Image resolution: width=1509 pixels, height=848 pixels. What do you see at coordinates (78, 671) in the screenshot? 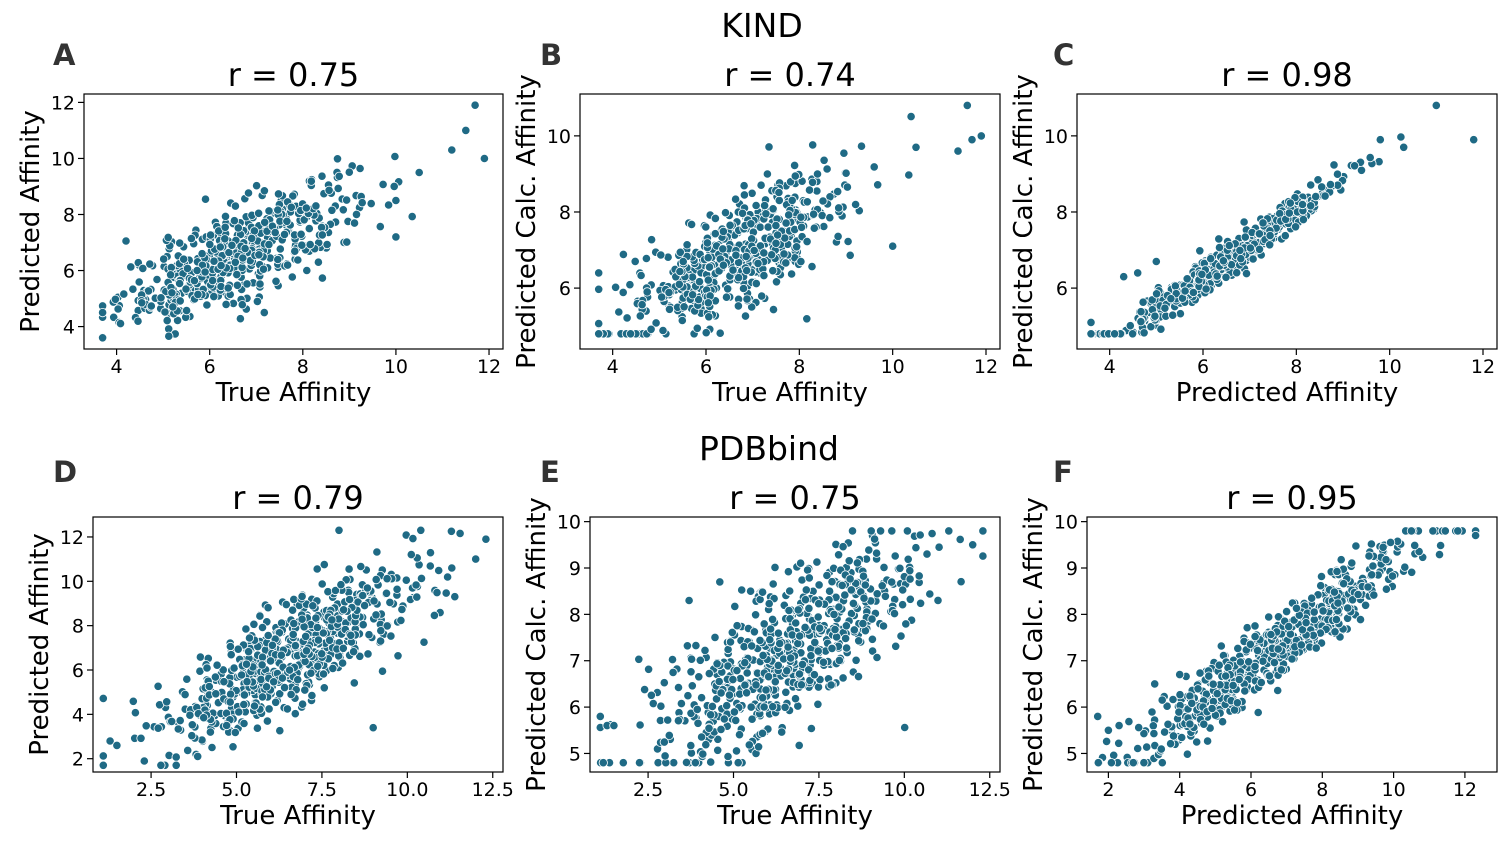
I see `y-tick-label: 6` at bounding box center [78, 671].